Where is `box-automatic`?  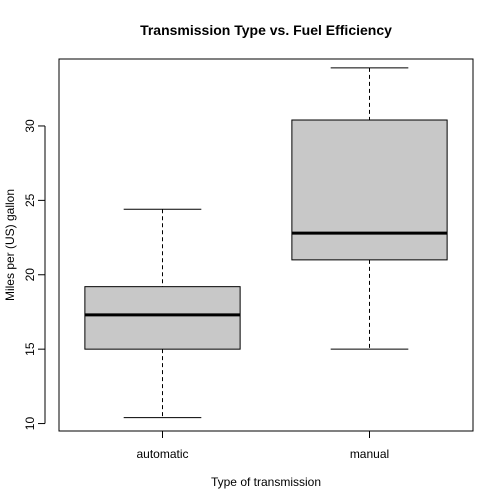
box-automatic is located at coordinates (162, 313).